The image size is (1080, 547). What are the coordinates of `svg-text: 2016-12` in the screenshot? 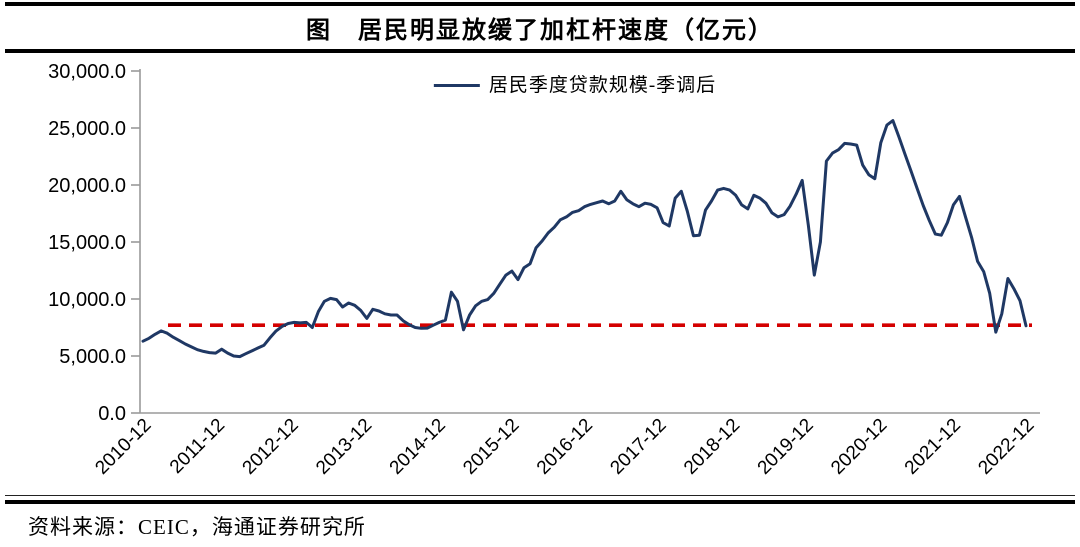 It's located at (565, 447).